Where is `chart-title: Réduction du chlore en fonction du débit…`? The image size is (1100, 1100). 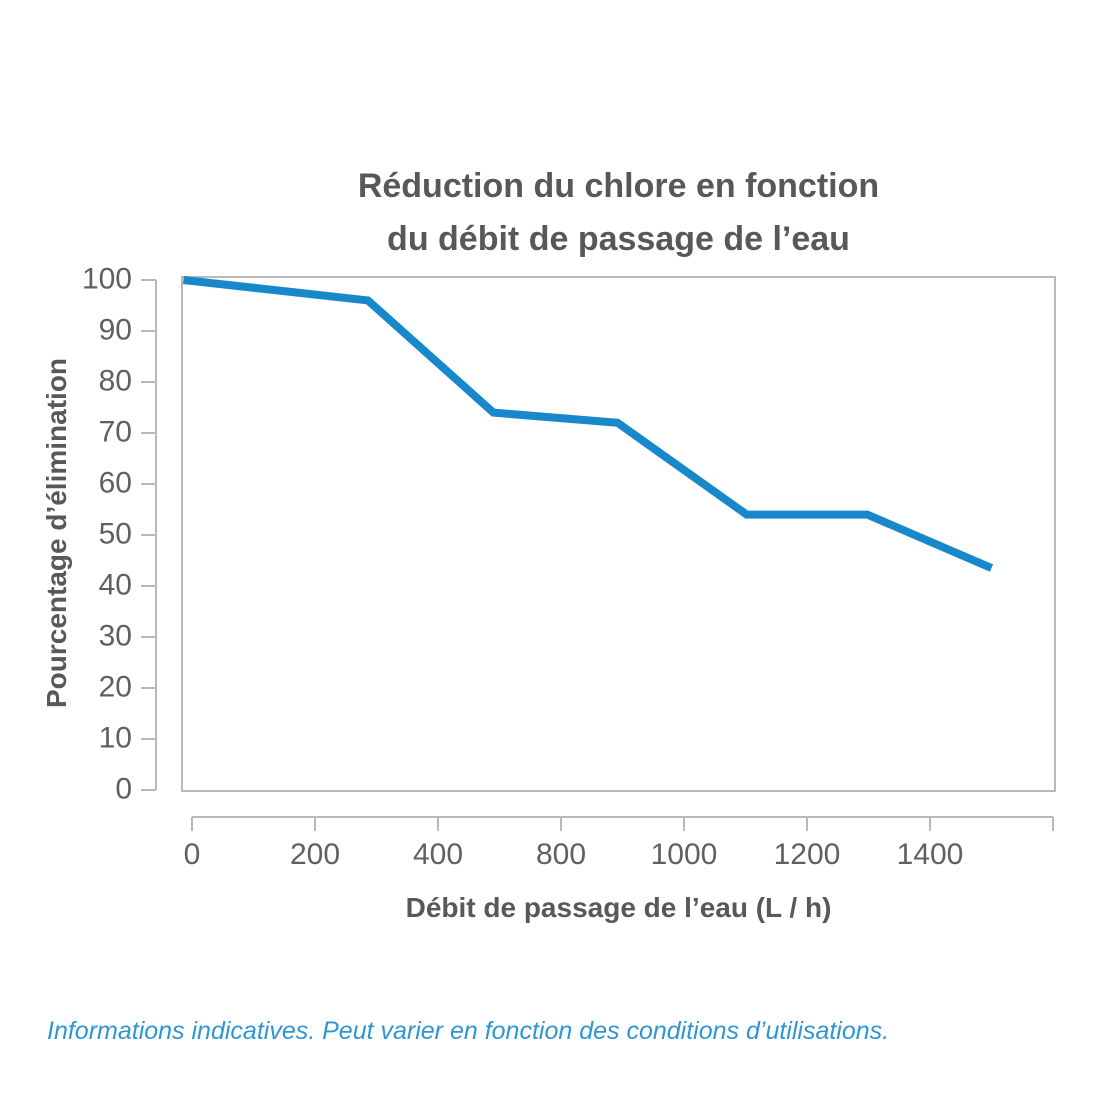
chart-title: Réduction du chlore en fonction du débit… is located at coordinates (618, 213).